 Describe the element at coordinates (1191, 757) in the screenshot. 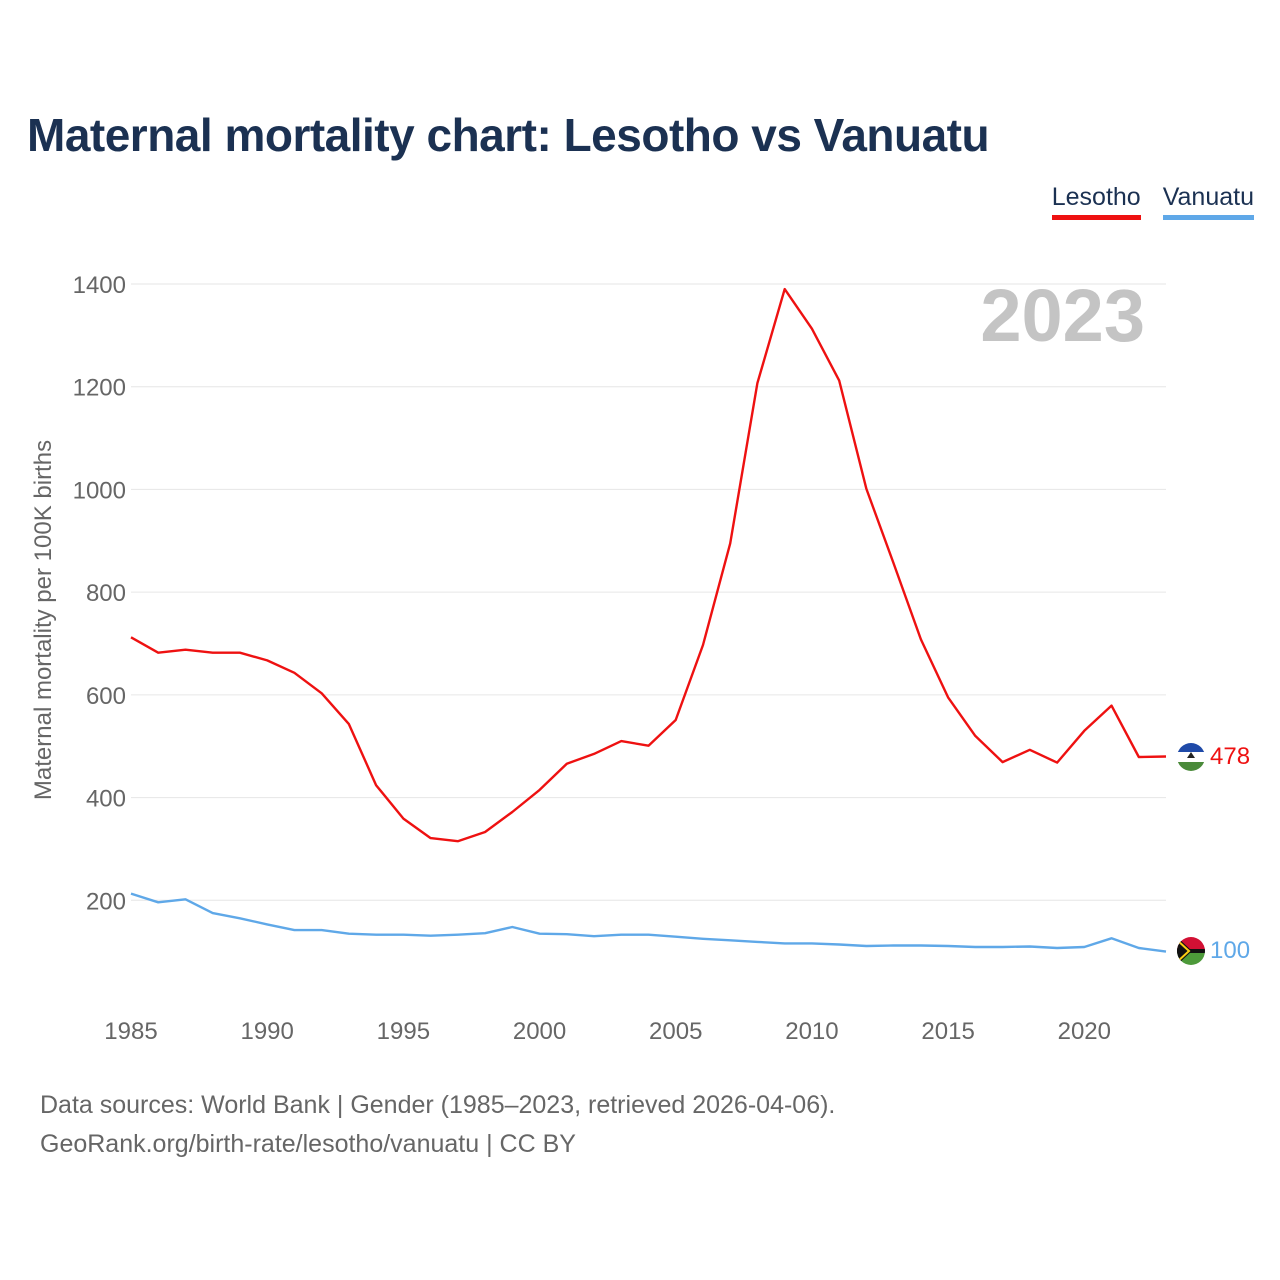

I see `flag-lesotho-icon` at that location.